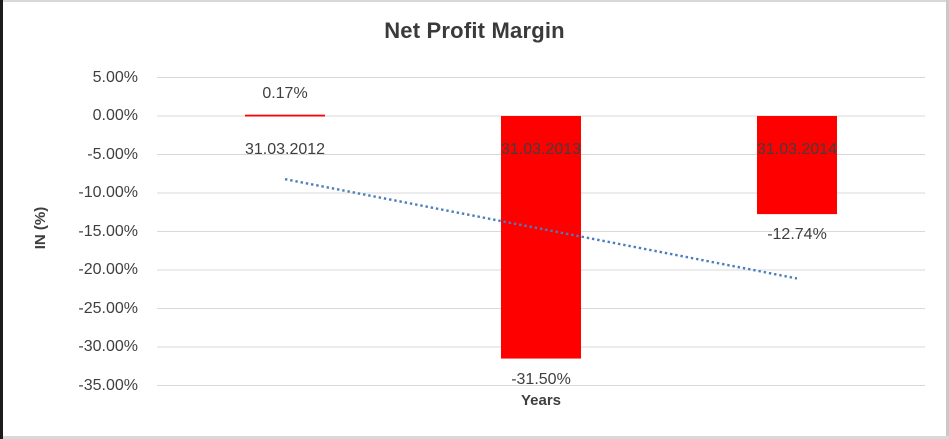 This screenshot has height=439, width=949. What do you see at coordinates (108, 385) in the screenshot?
I see `y-tick-label: -35.00%` at bounding box center [108, 385].